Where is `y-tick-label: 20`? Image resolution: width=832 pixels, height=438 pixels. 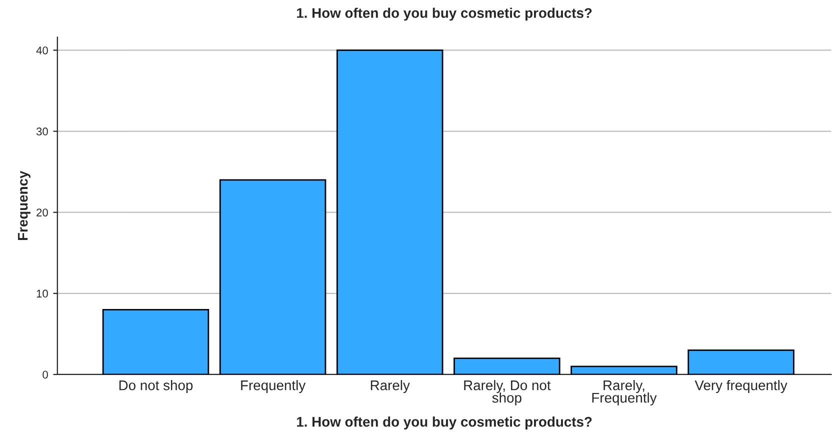 y-tick-label: 20 is located at coordinates (42, 212).